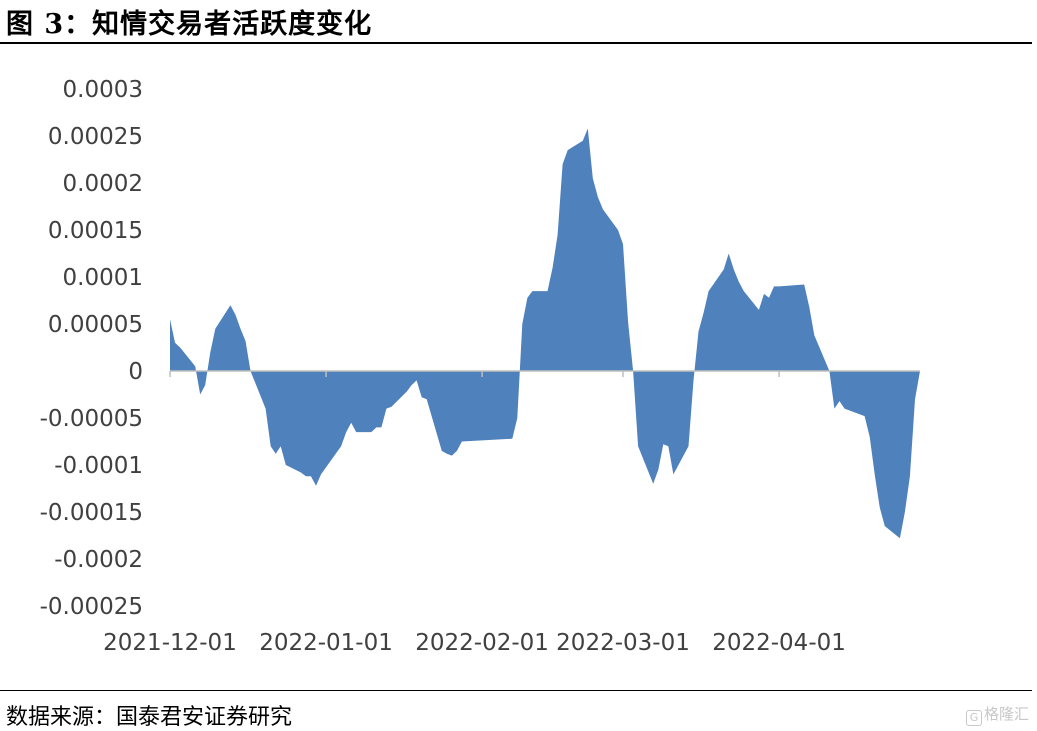 This screenshot has width=1037, height=731. I want to click on y-tick-label: -0.00025, so click(91, 607).